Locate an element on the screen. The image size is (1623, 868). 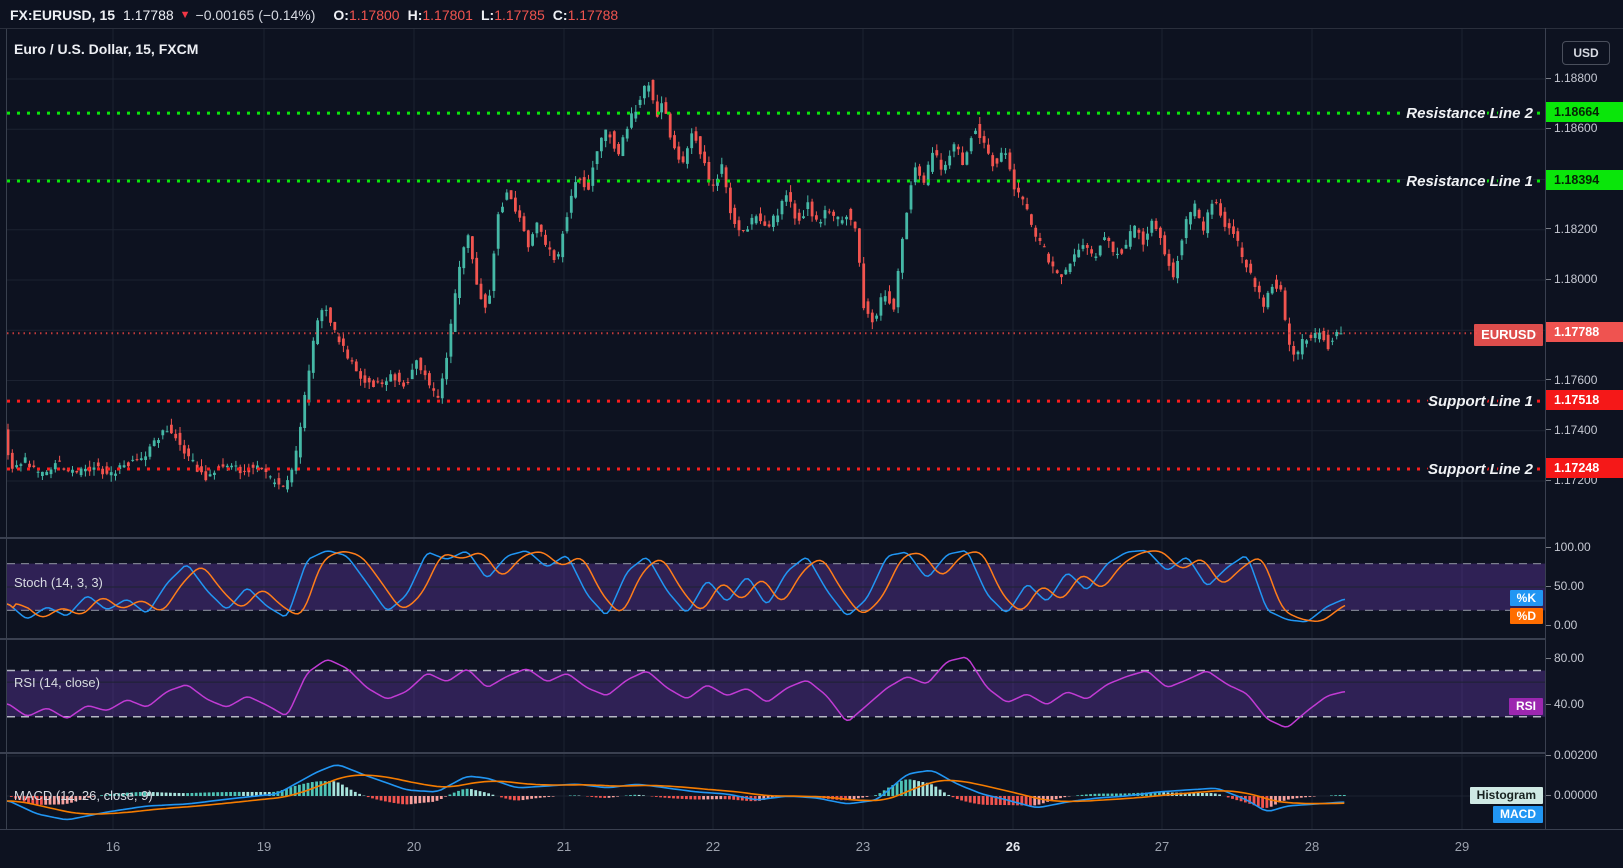
rsi-tick-label: 80.00 is located at coordinates (1569, 658).